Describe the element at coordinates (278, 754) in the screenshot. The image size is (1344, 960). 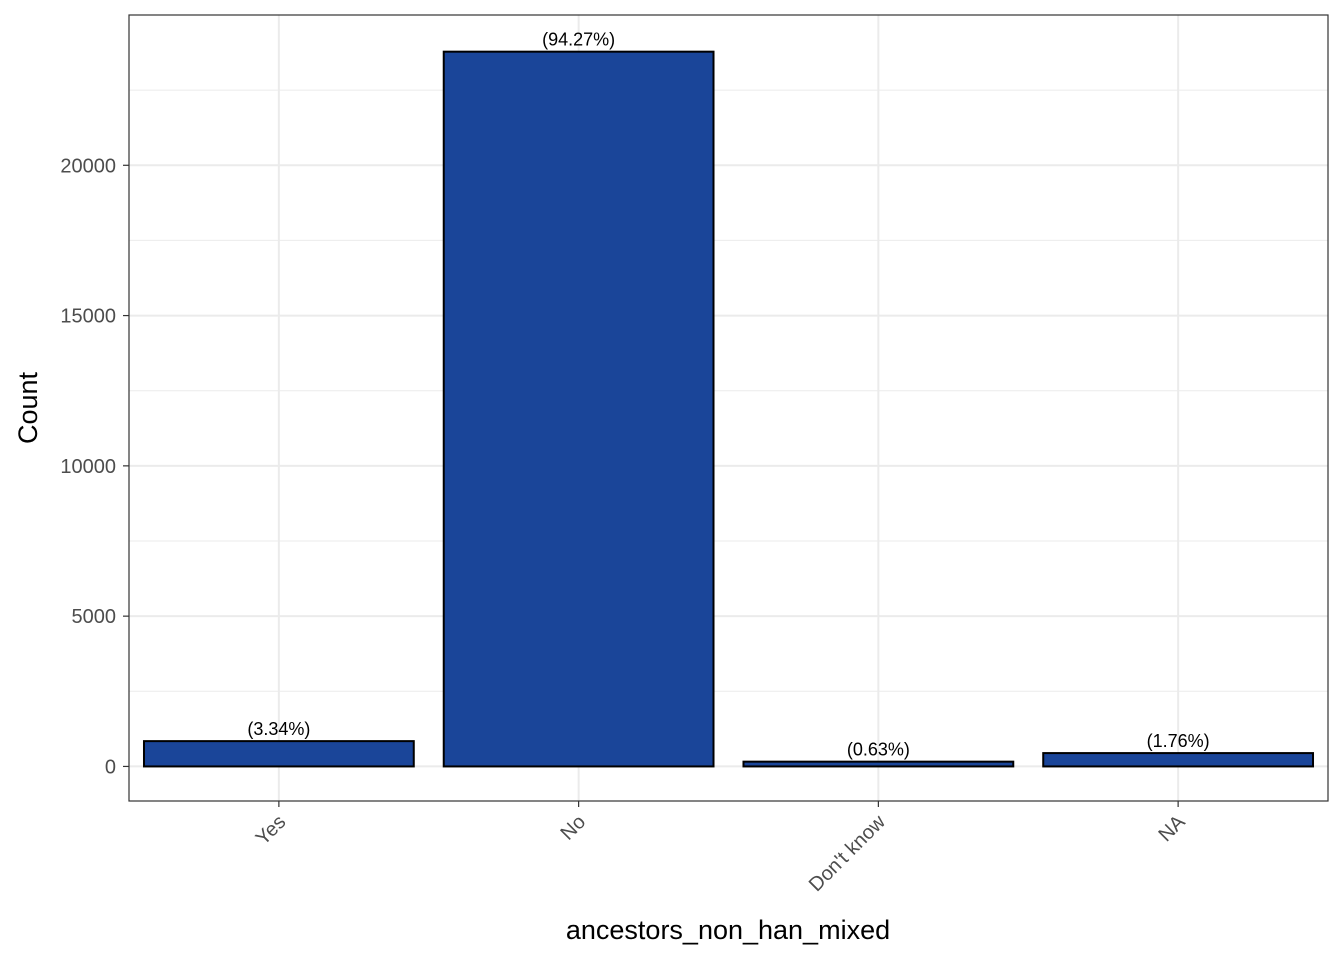
I see `bar-yes` at that location.